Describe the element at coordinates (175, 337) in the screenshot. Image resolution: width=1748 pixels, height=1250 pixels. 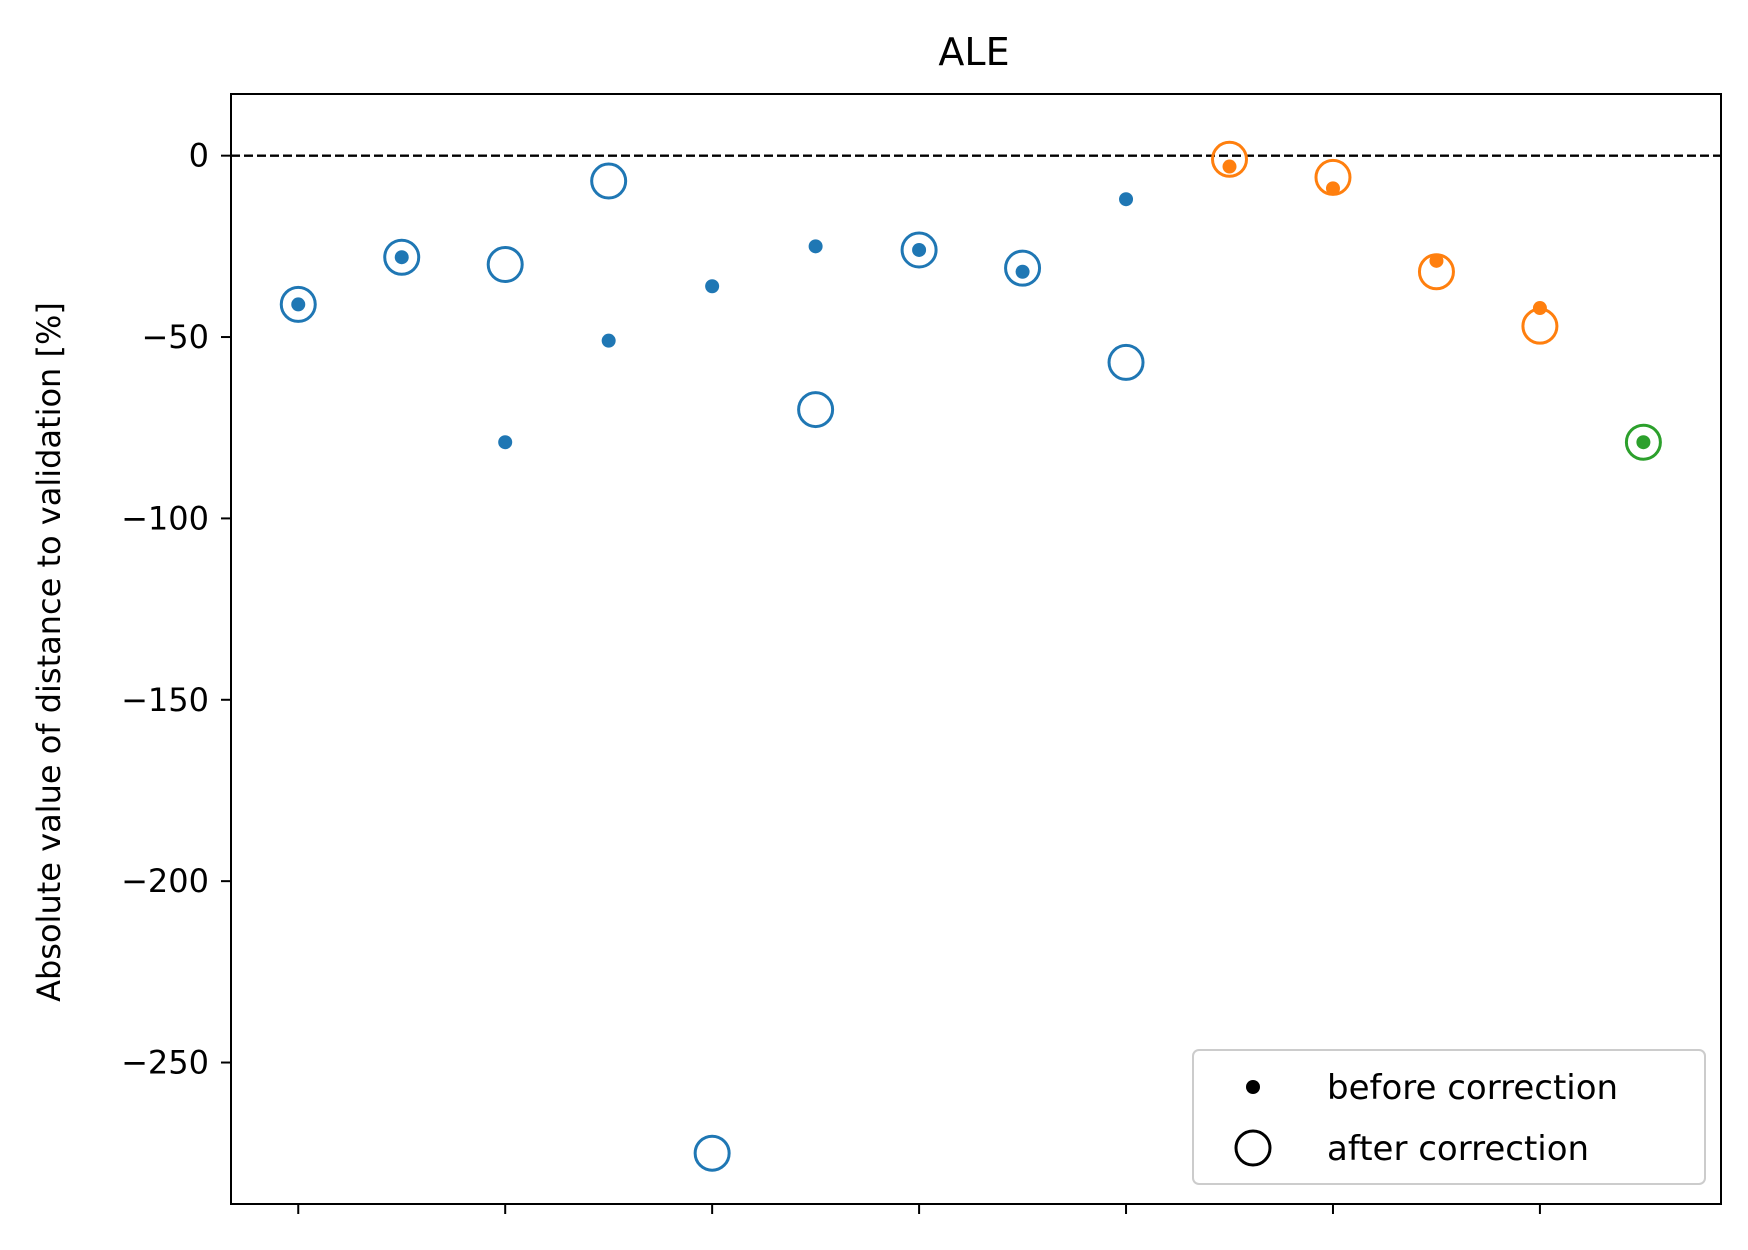
I see `y-tick-label: −50` at that location.